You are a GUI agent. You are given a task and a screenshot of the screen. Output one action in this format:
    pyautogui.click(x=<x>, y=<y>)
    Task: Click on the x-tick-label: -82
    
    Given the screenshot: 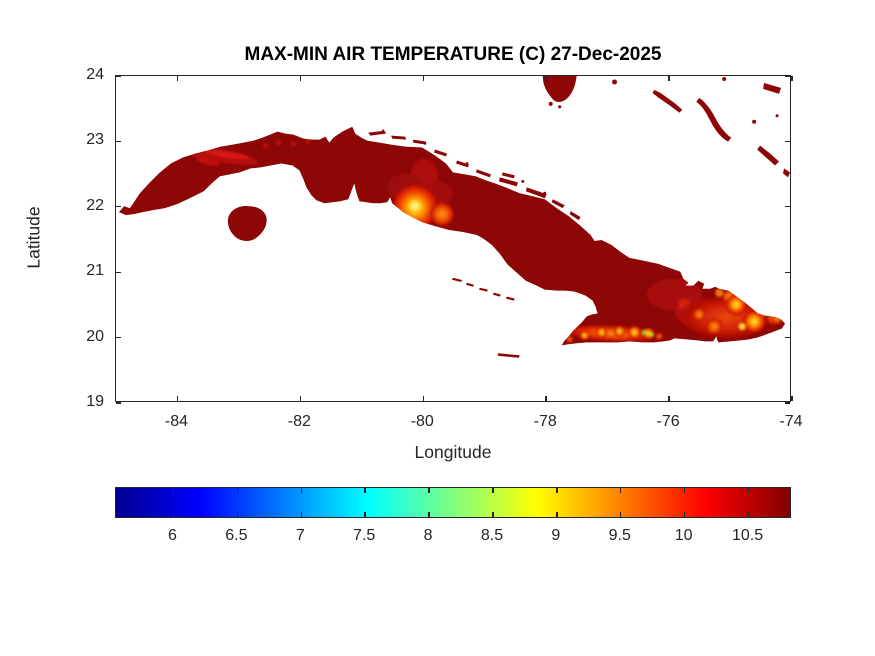 What is the action you would take?
    pyautogui.click(x=299, y=421)
    